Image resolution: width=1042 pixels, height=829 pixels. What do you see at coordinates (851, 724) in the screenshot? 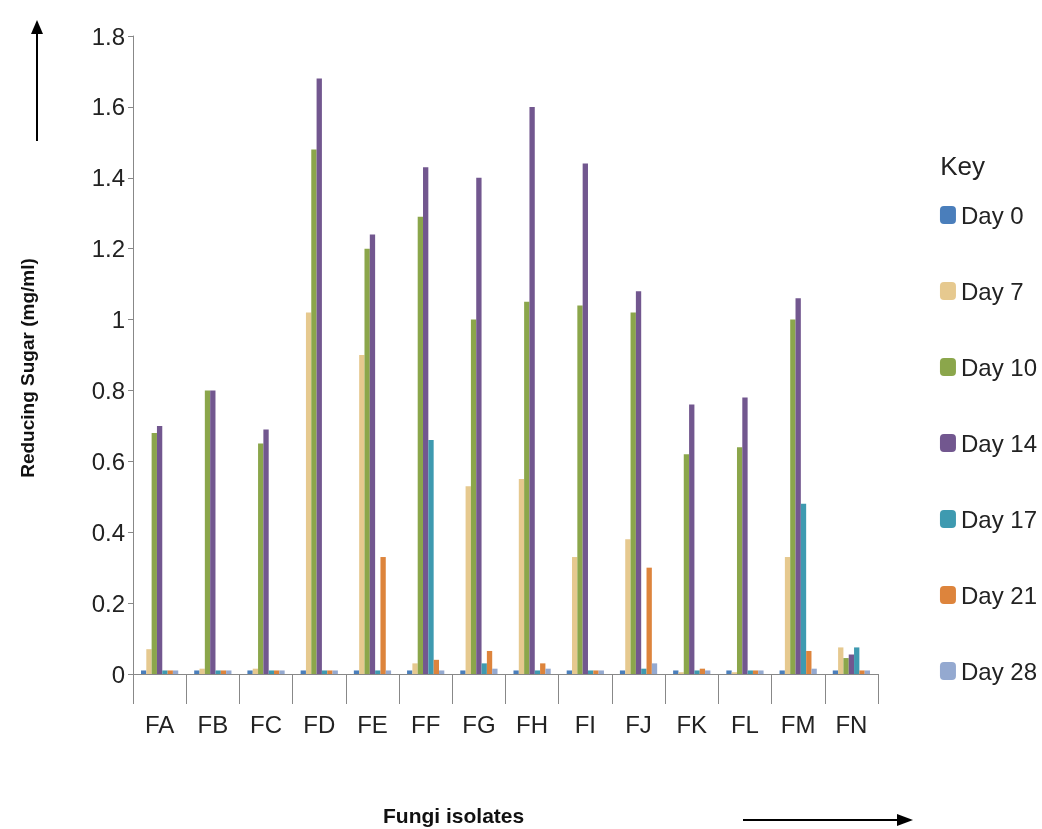
I see `x-tick-label: FN` at bounding box center [851, 724].